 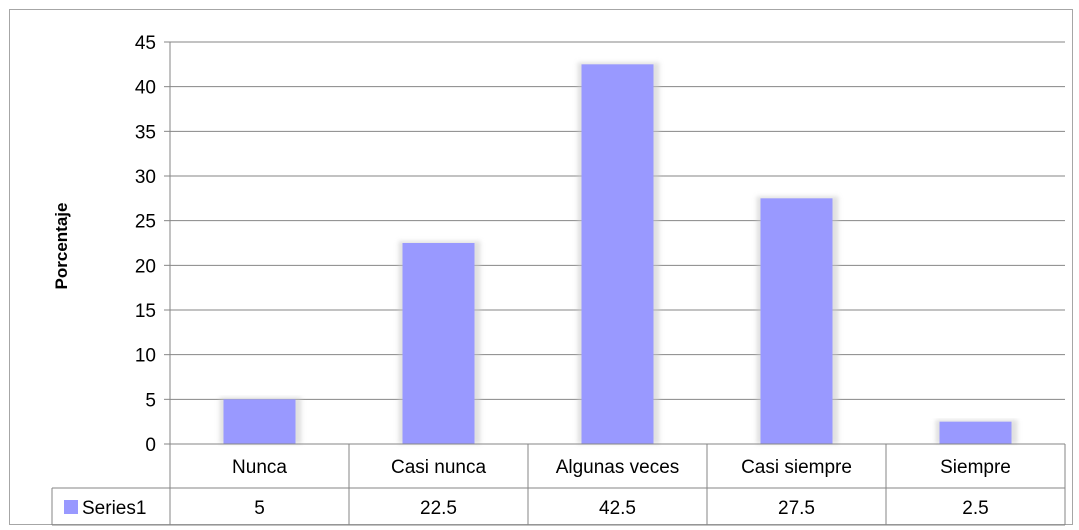 What do you see at coordinates (438, 508) in the screenshot?
I see `data-table-value: 22.5` at bounding box center [438, 508].